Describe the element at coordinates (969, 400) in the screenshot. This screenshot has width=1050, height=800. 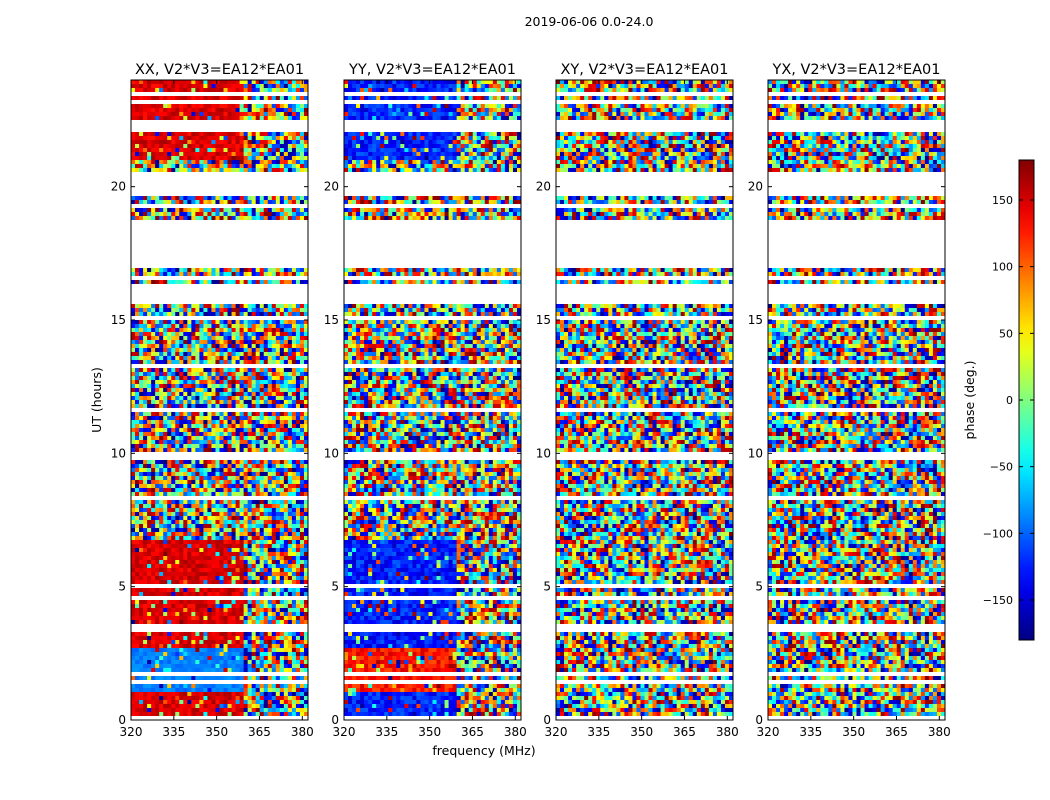
I see `colorbar-label: phase (deg.)` at that location.